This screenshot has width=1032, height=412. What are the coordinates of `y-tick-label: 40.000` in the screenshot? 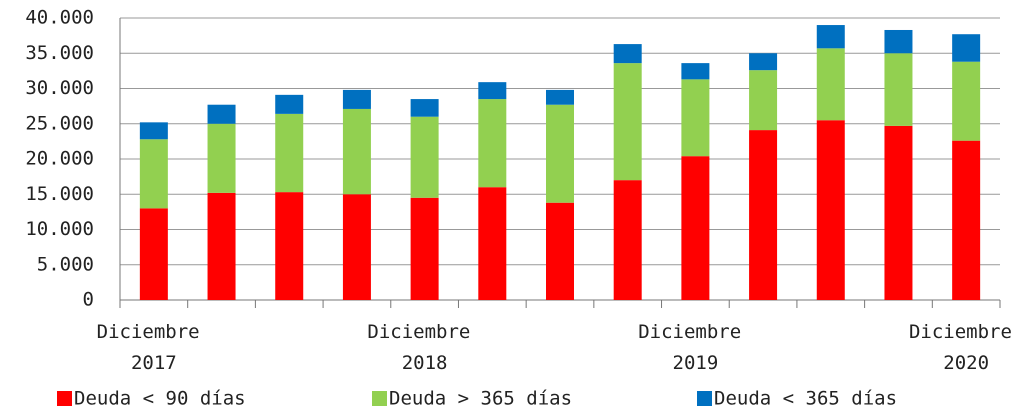 It's located at (59, 18).